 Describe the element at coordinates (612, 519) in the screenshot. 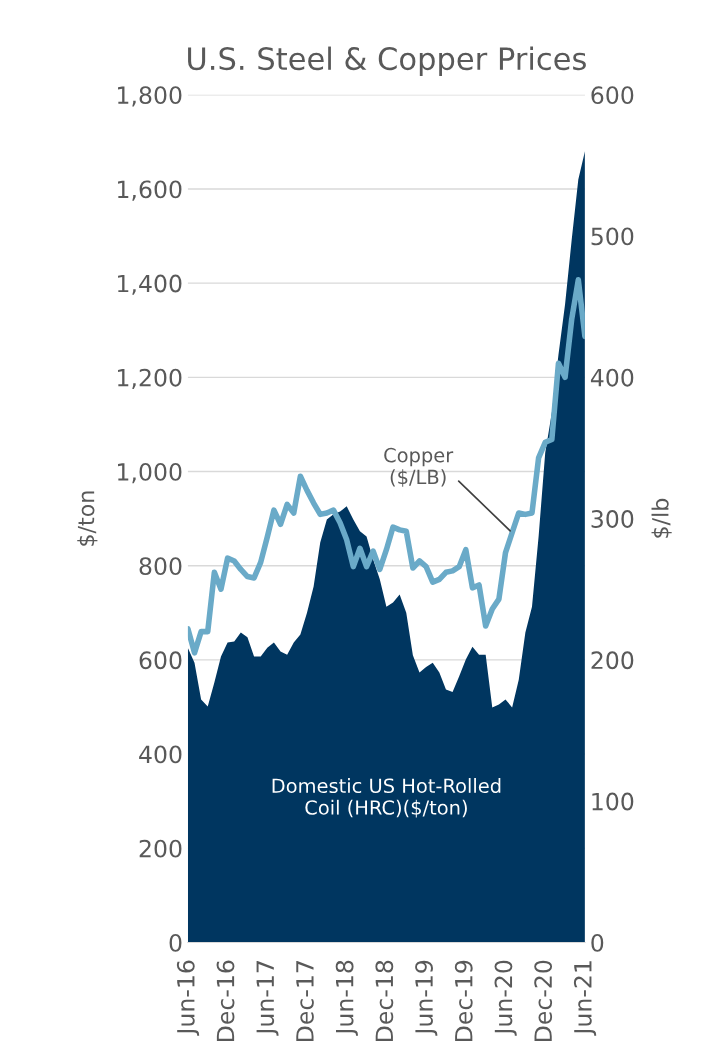

I see `y2-tick-label: 300` at that location.